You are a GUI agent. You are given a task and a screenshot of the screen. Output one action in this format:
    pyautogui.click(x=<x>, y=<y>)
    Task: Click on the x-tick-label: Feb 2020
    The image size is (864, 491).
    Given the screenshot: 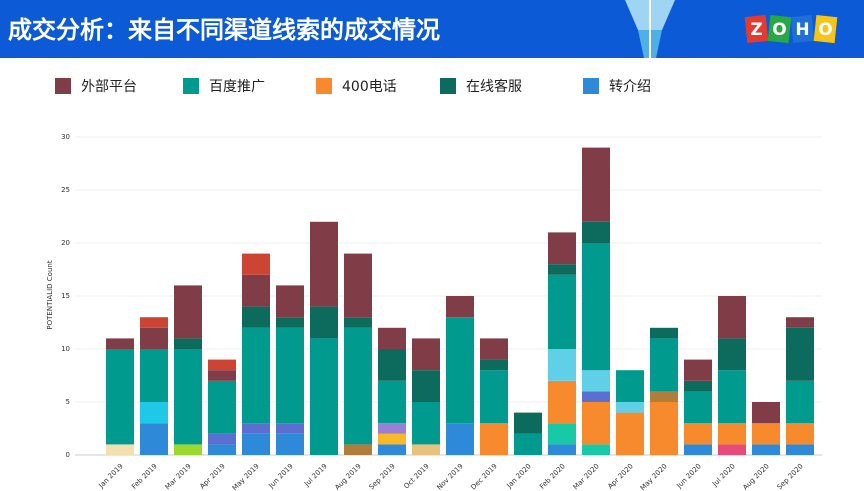 What is the action you would take?
    pyautogui.click(x=552, y=476)
    